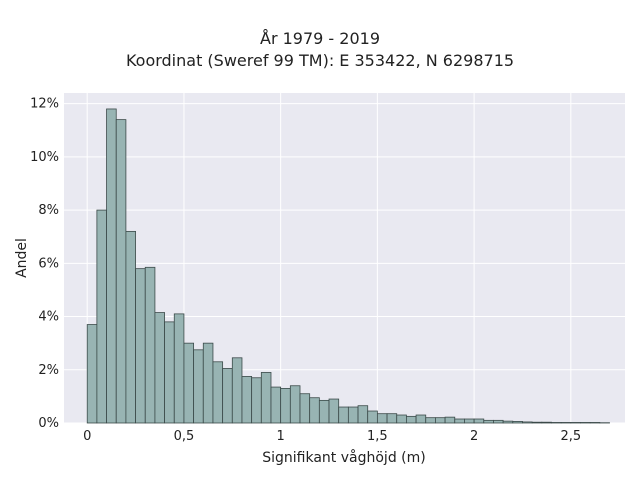 This screenshot has width=640, height=480. Describe the element at coordinates (48, 317) in the screenshot. I see `y-tick-label: 4%` at that location.